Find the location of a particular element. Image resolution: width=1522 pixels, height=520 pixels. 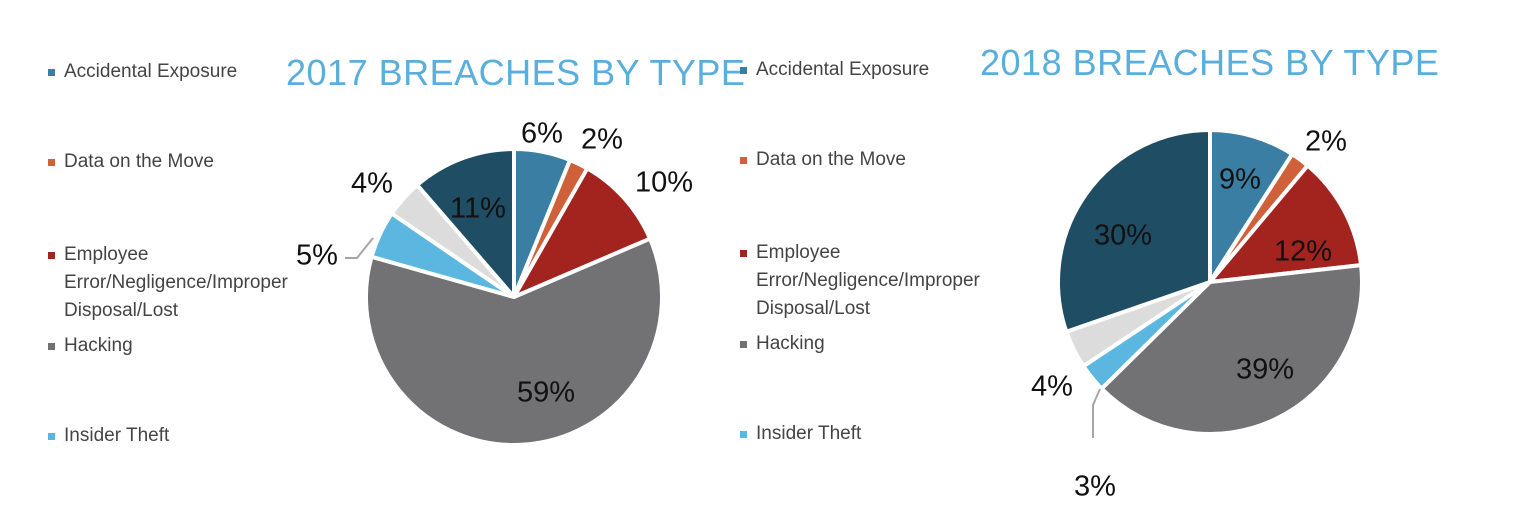

data-label-employee-error-negligence-improper-disposal-lost: 12% is located at coordinates (1303, 252).